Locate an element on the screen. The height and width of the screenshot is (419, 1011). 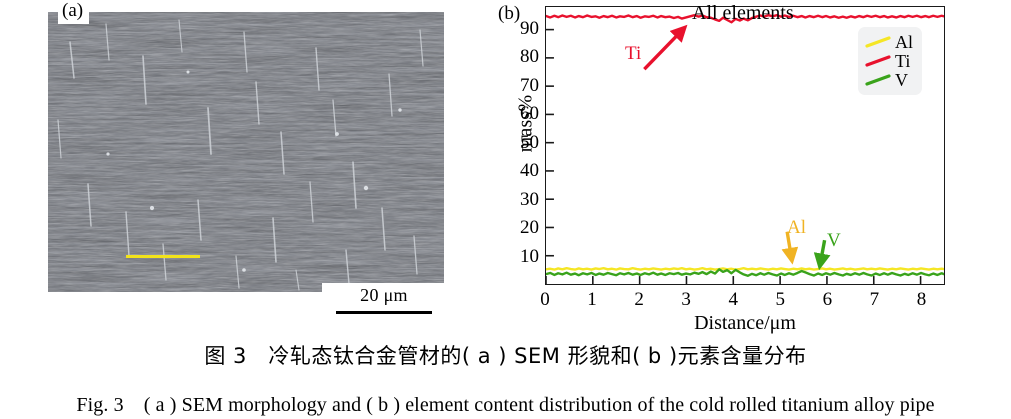
annotation-label-al: Al is located at coordinates (796, 227).